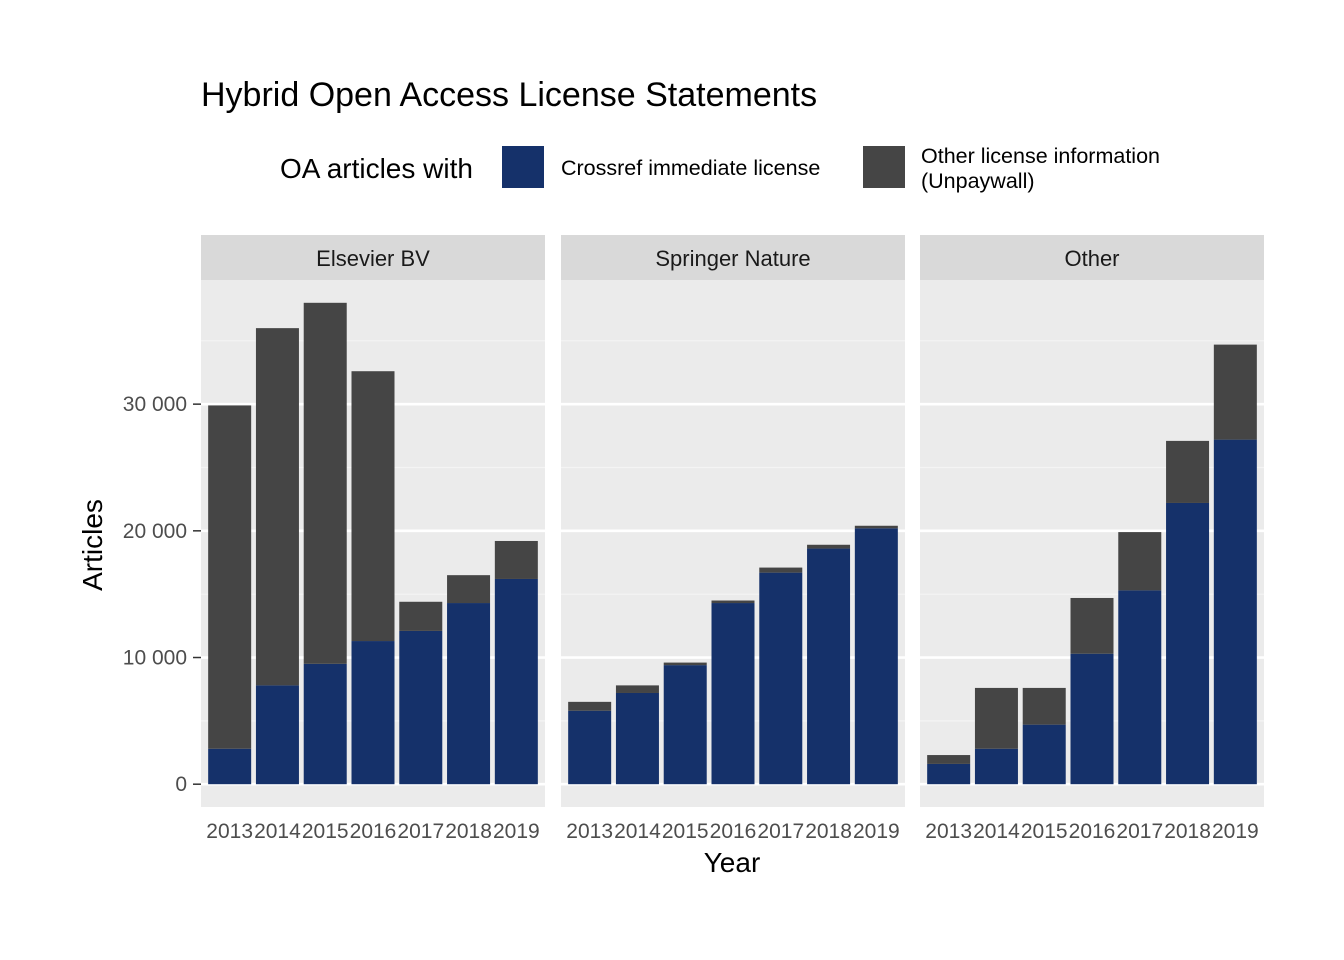 Image resolution: width=1344 pixels, height=960 pixels. Describe the element at coordinates (1140, 687) in the screenshot. I see `bar-other-2017-crossref` at that location.